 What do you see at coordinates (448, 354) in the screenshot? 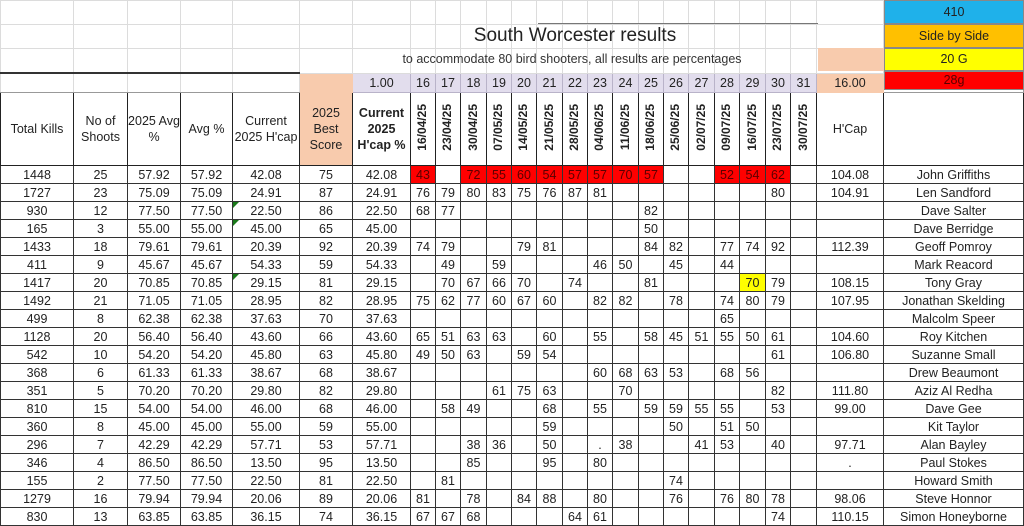
I see `score-cell: 50` at bounding box center [448, 354].